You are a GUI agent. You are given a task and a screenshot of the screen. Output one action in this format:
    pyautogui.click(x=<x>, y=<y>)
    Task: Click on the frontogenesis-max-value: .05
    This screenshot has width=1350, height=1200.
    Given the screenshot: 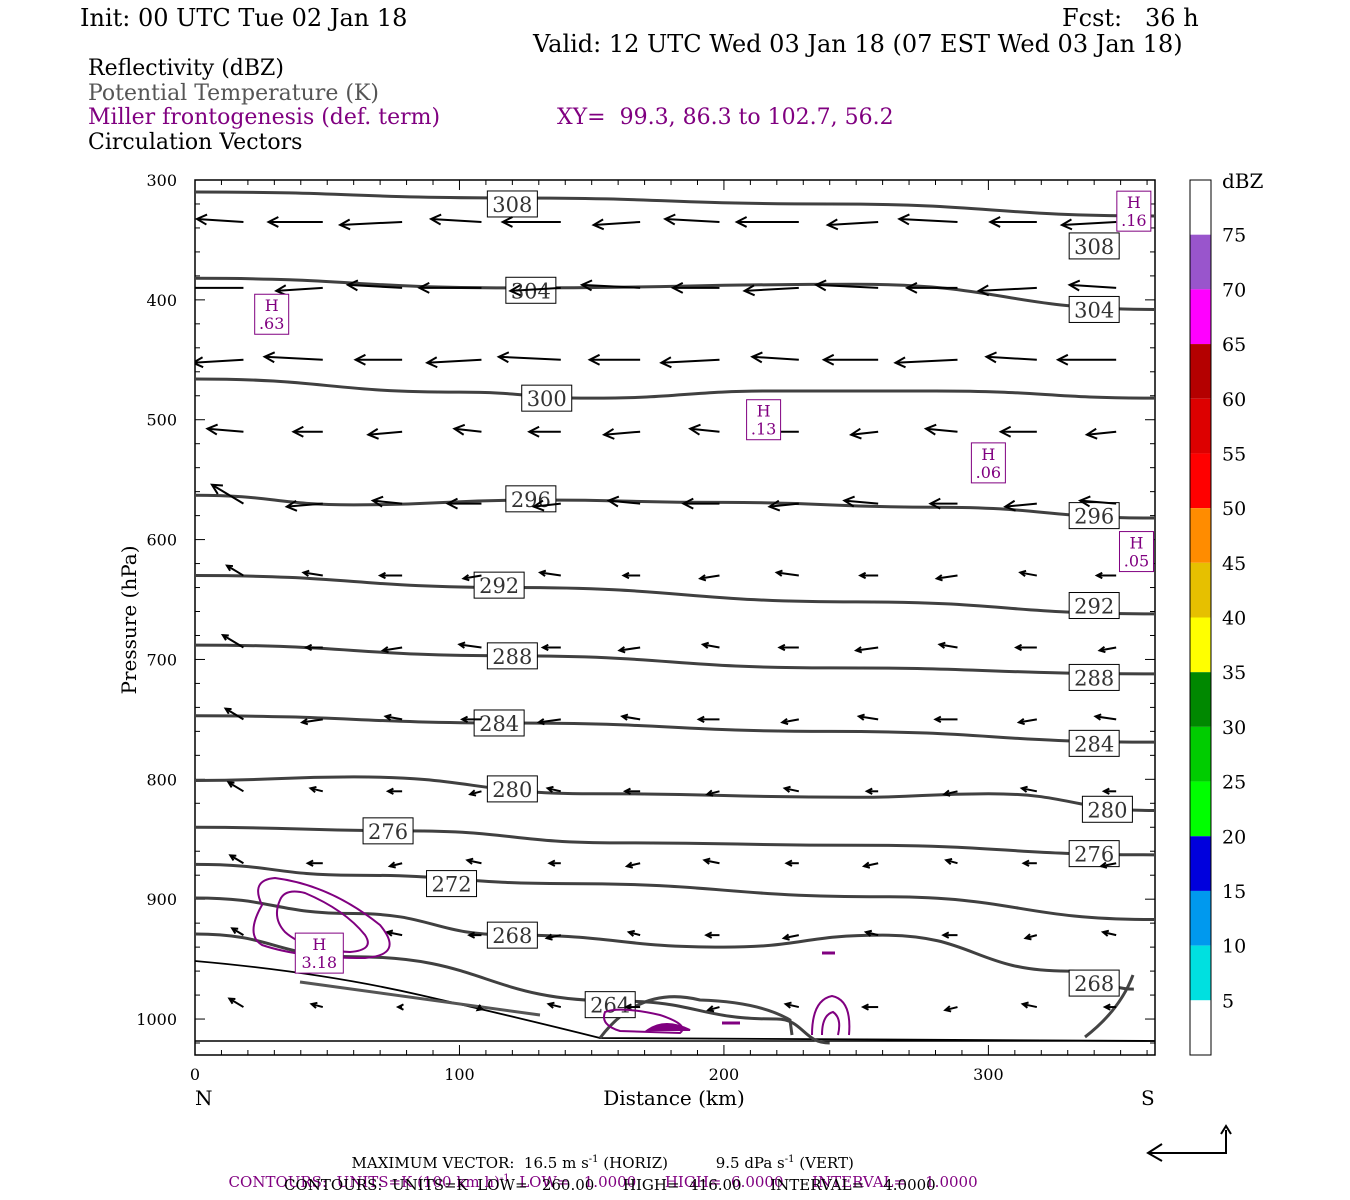 What is the action you would take?
    pyautogui.click(x=1136, y=561)
    